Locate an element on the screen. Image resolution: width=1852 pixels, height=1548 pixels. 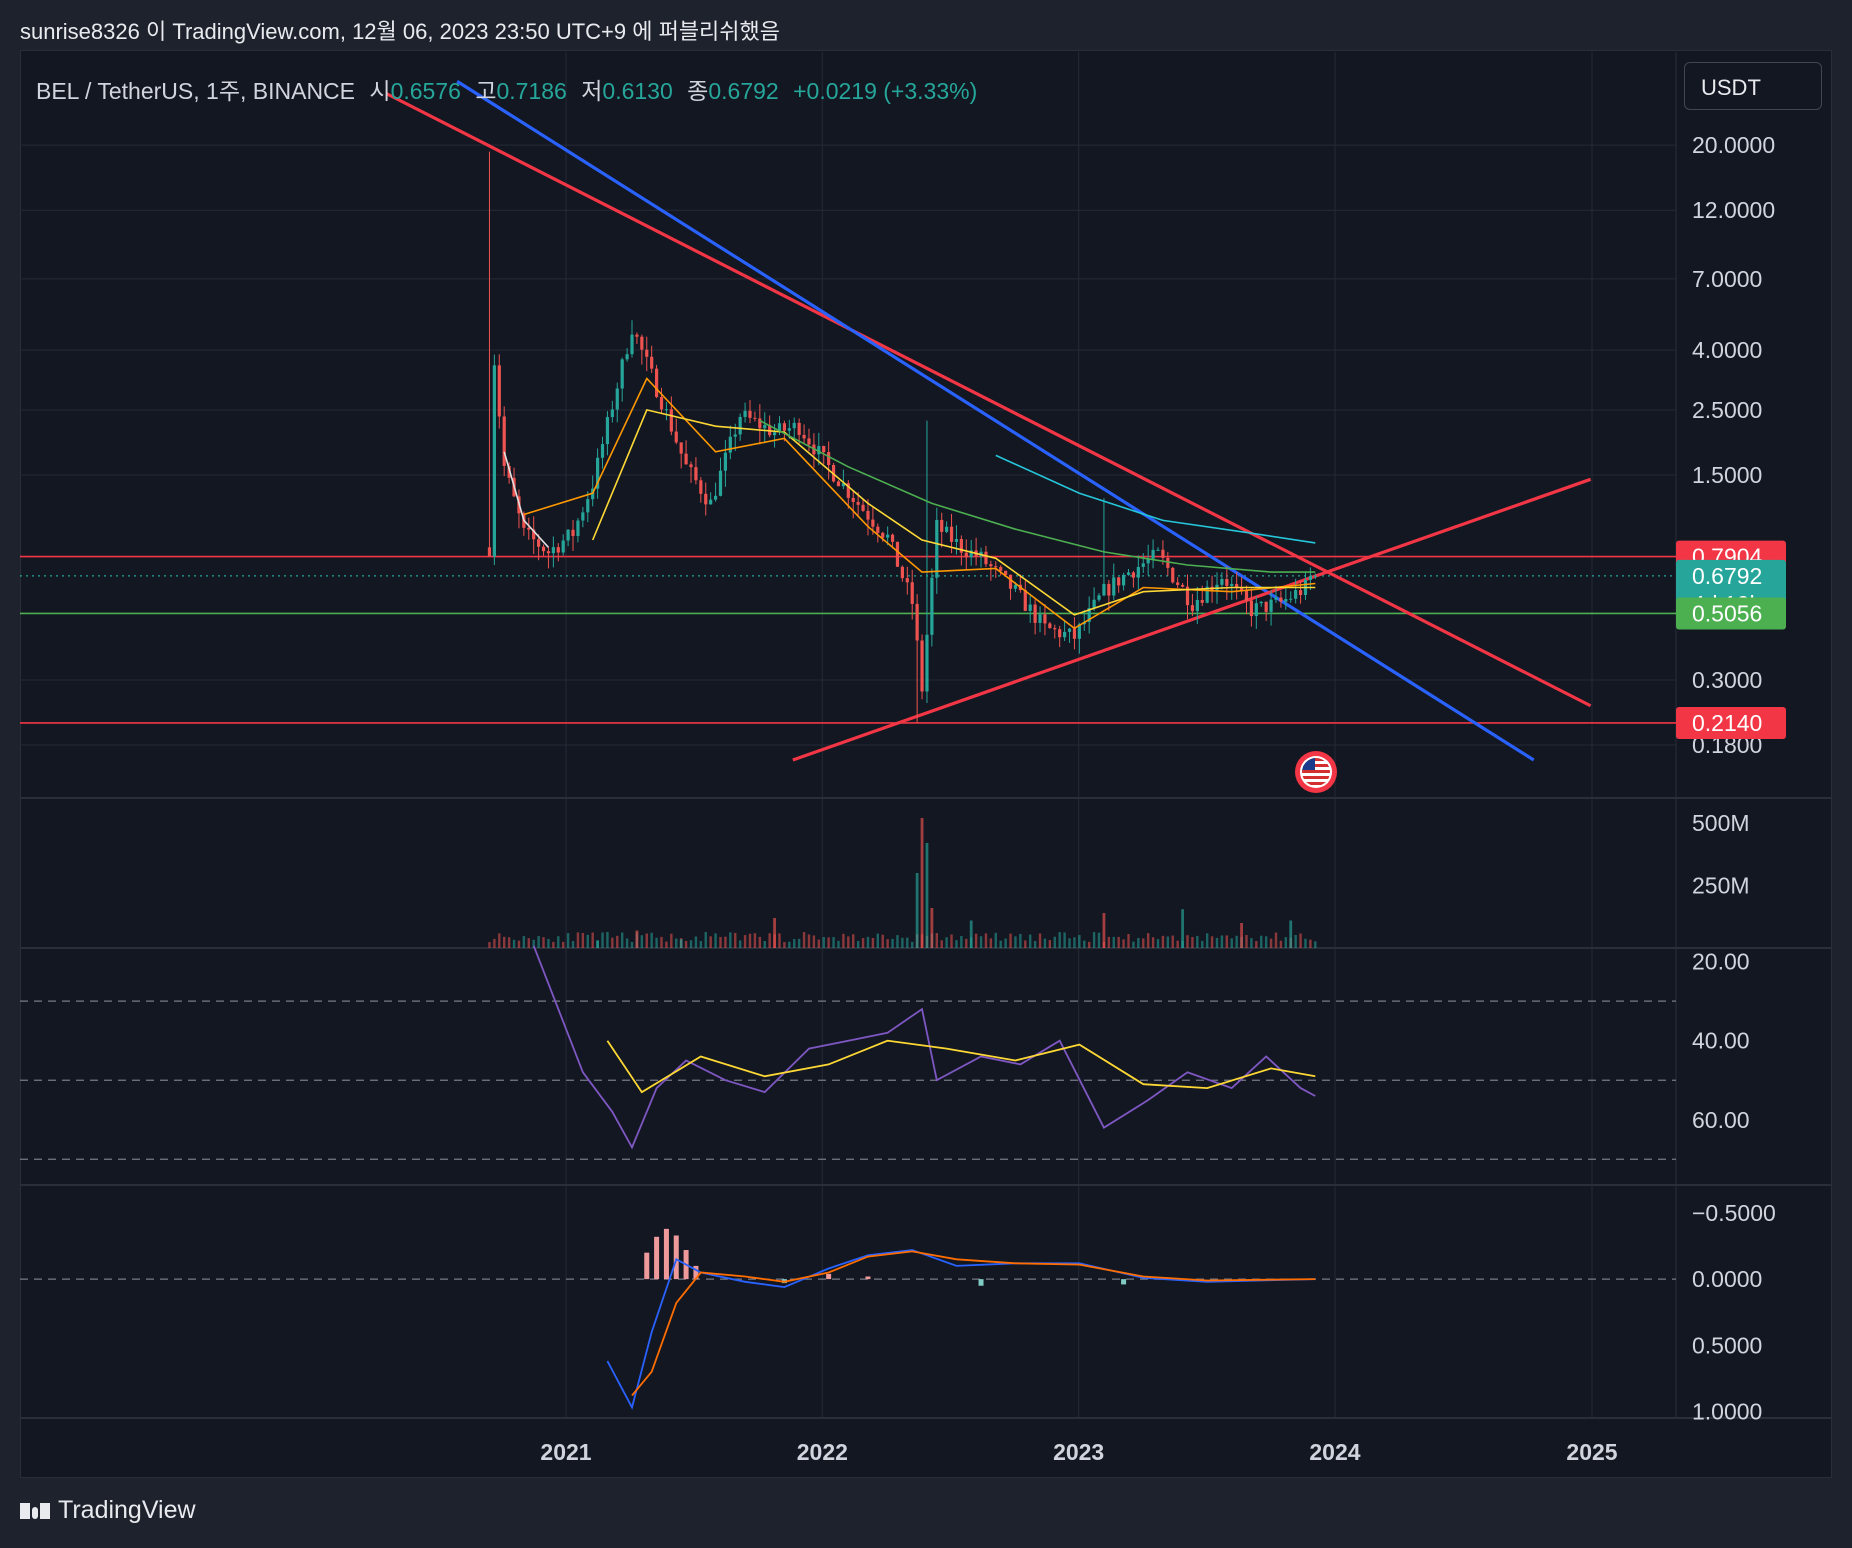
price-badge-value: 0.5056 is located at coordinates (1727, 613).